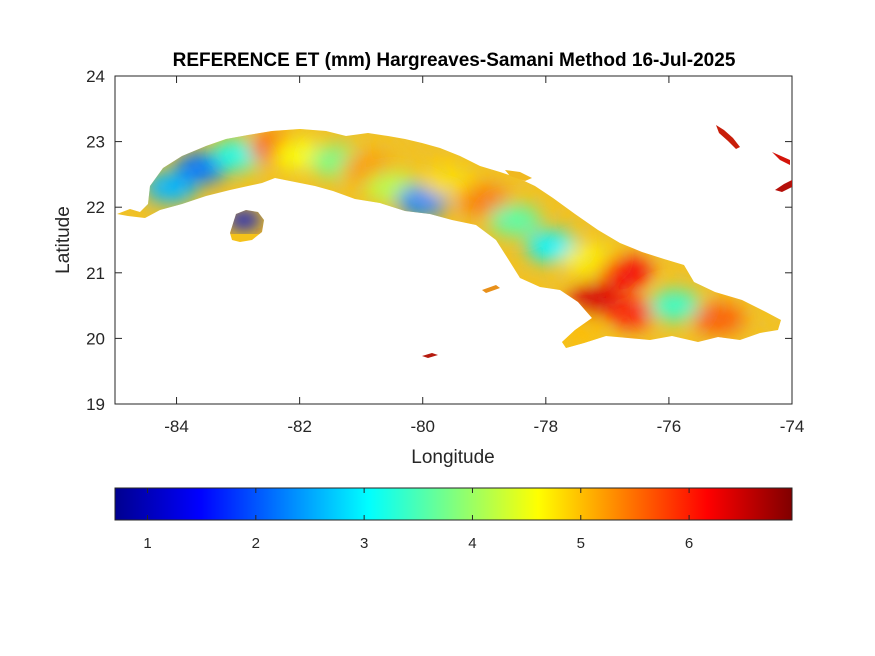  Describe the element at coordinates (518, 175) in the screenshot. I see `cay-north` at that location.